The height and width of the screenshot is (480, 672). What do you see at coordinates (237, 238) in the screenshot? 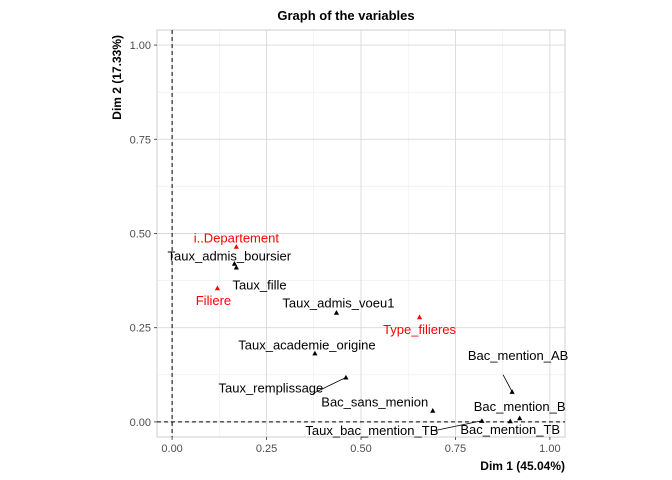
I see `point-label-i-departement: i..Departement` at bounding box center [237, 238].